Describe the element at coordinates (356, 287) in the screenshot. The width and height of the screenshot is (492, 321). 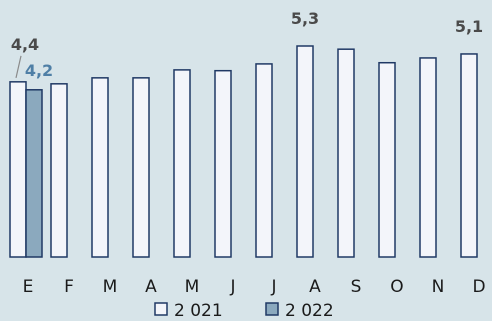
I see `x-tick-s-8: S` at that location.